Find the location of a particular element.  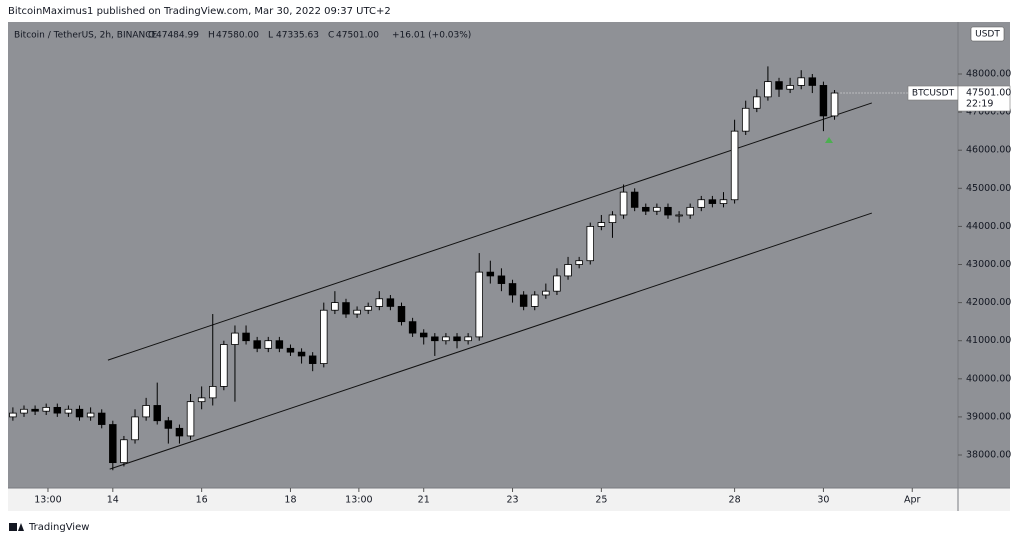

x-tick-label: 28 is located at coordinates (735, 500).